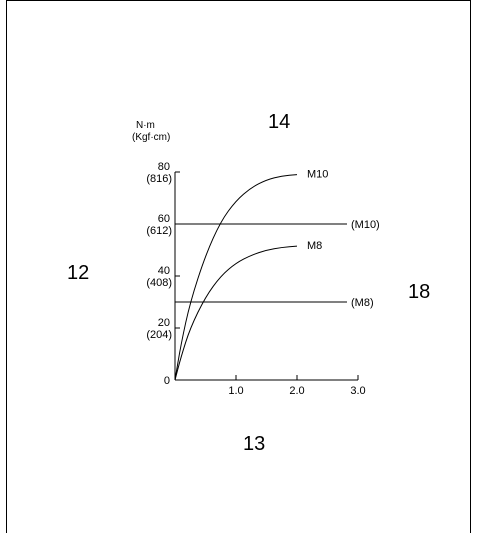 This screenshot has height=533, width=479. I want to click on y-tick-sublabel: (612), so click(159, 231).